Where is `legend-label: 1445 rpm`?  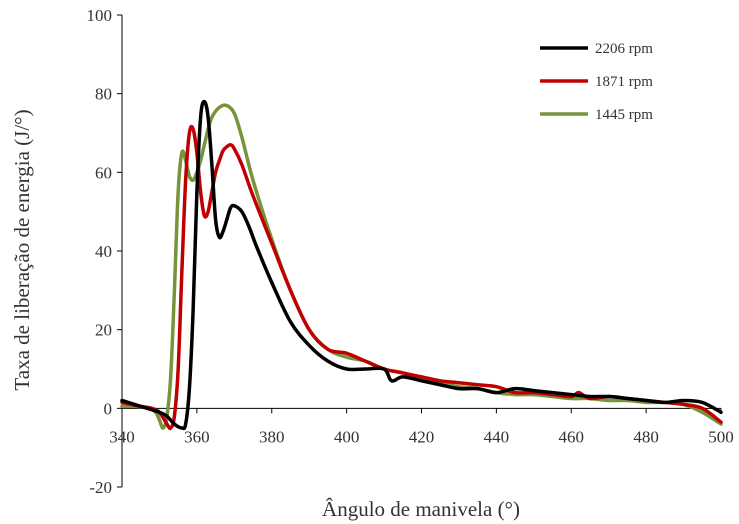 legend-label: 1445 rpm is located at coordinates (624, 115).